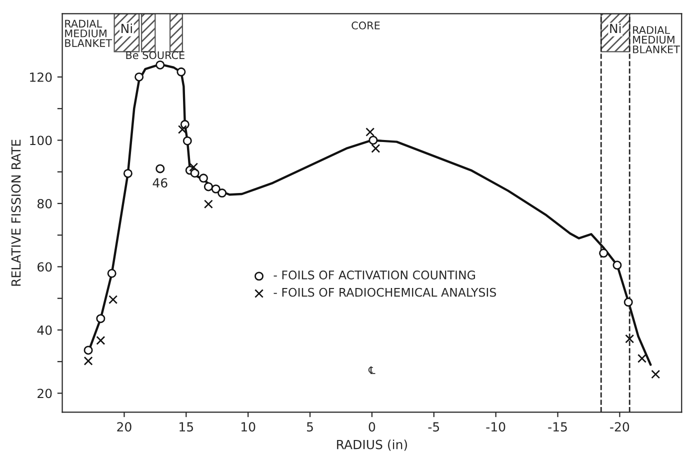  Describe the element at coordinates (187, 427) in the screenshot. I see `x-tick-label: 15` at that location.